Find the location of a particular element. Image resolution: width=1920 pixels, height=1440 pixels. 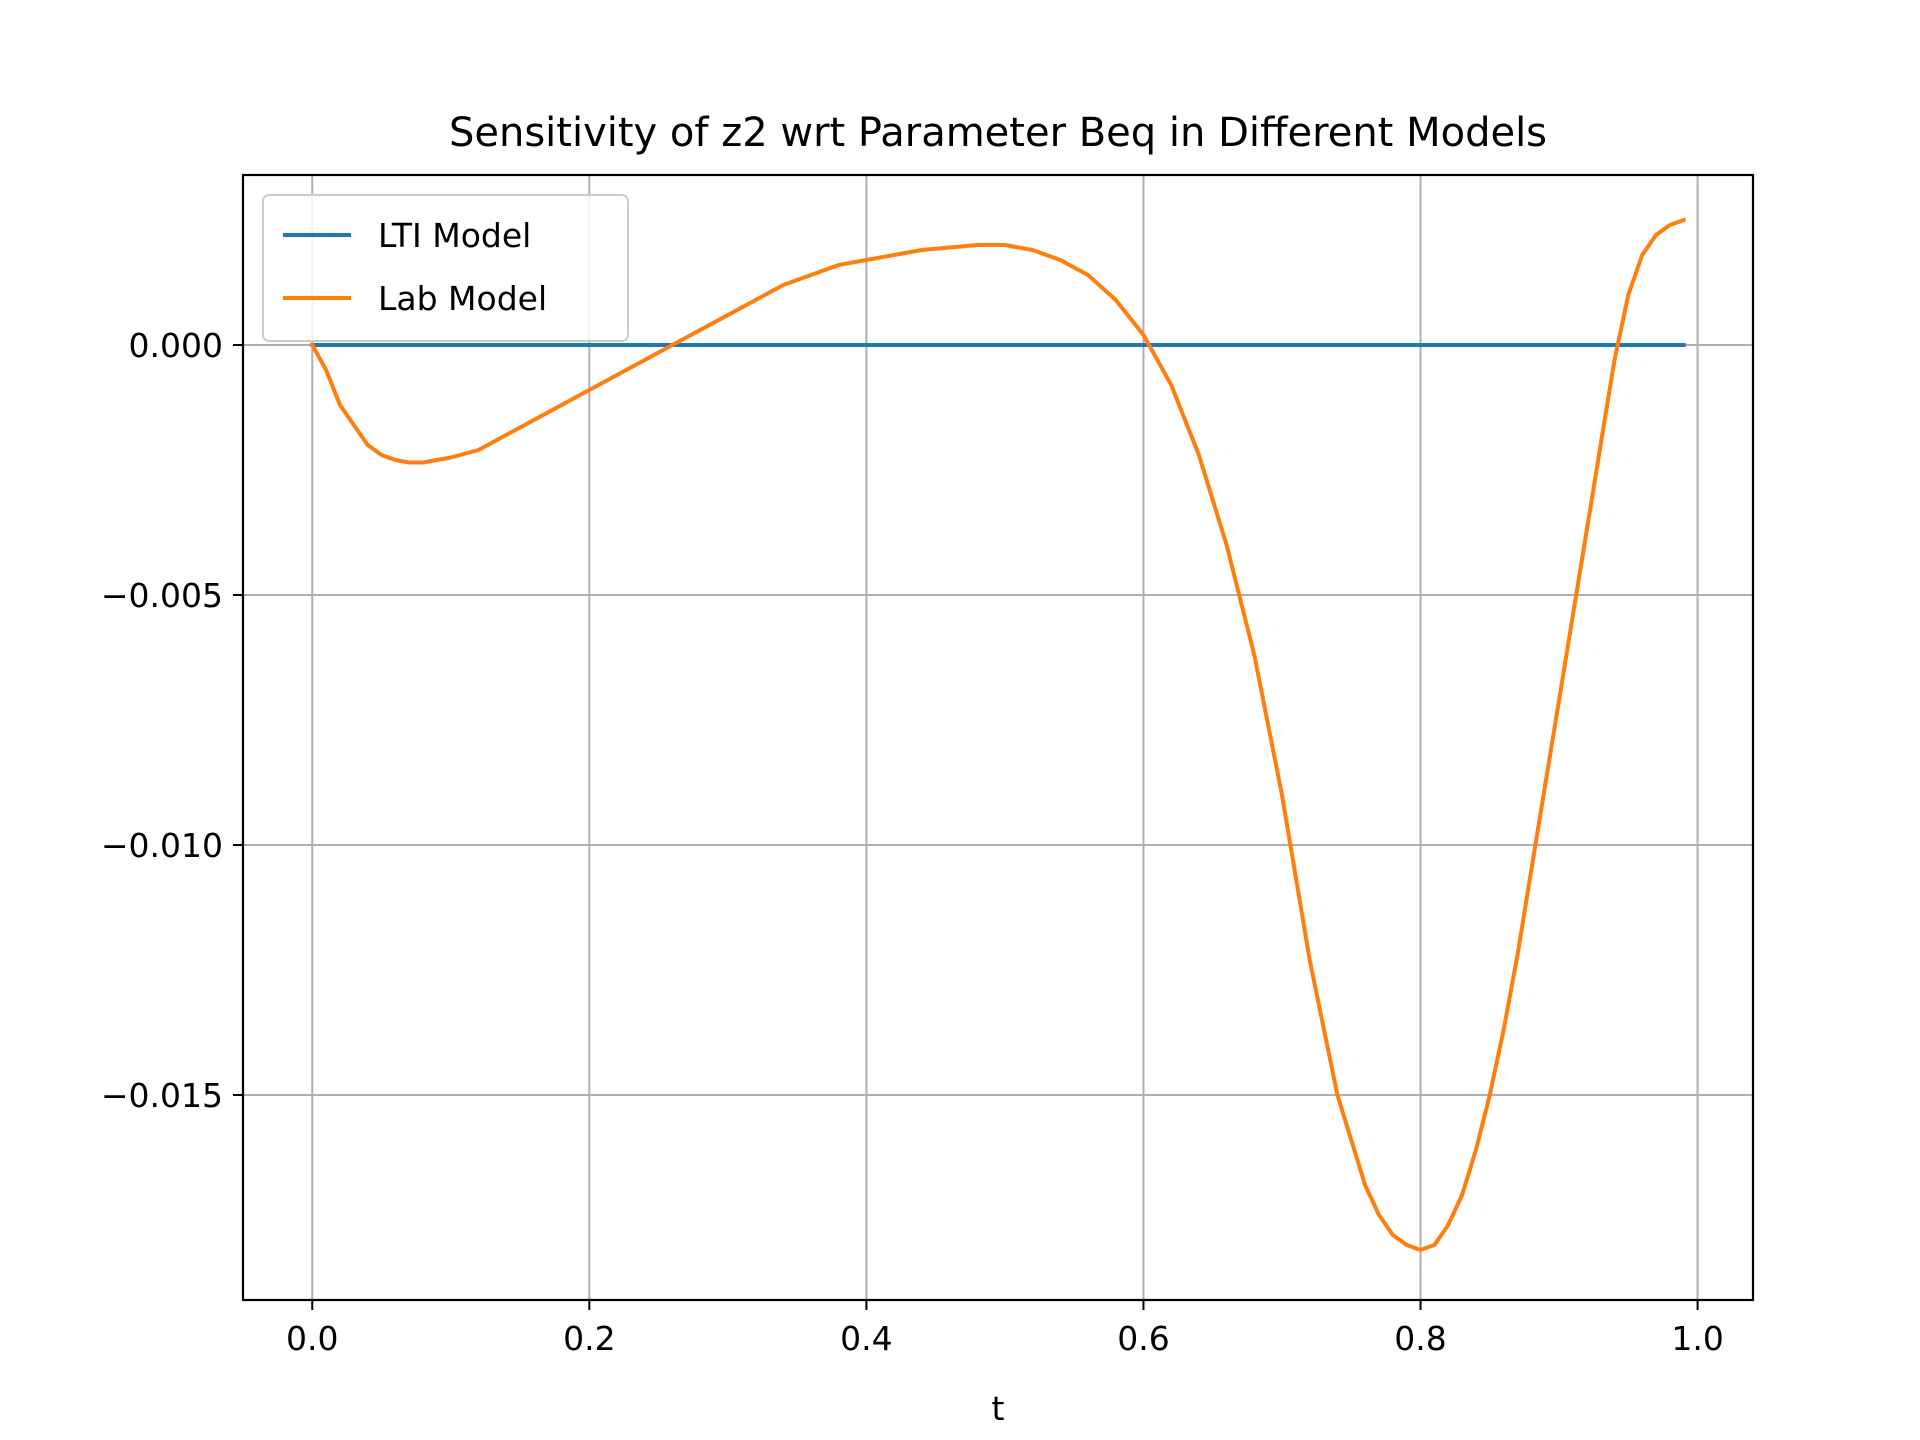

legend-box is located at coordinates (445, 268).